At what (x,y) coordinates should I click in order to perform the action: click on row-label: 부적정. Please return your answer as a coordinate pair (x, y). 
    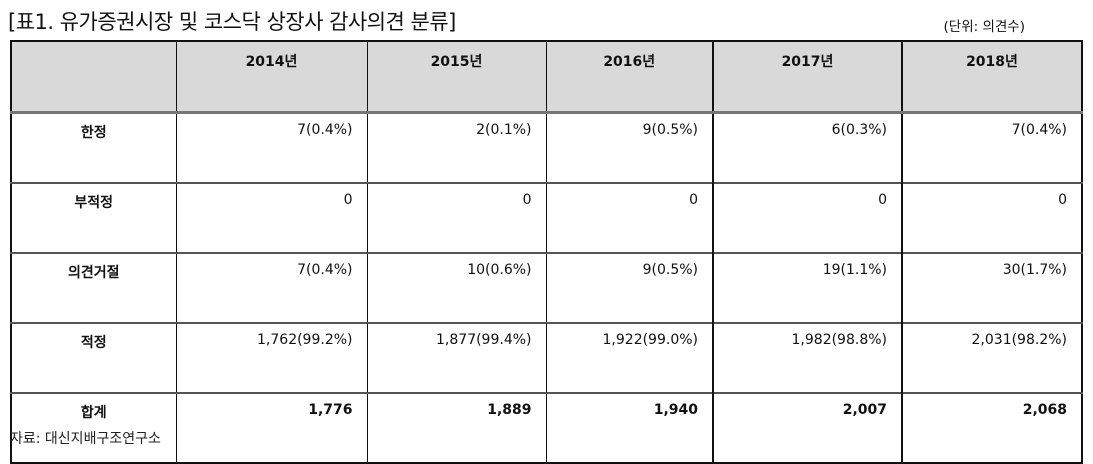
    Looking at the image, I should click on (93, 217).